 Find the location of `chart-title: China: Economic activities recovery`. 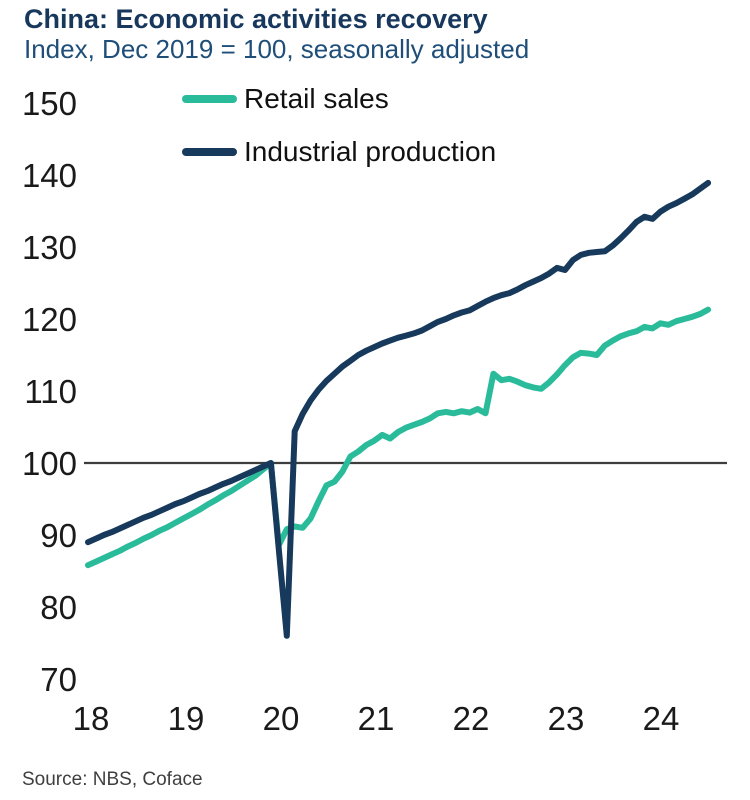

chart-title: China: Economic activities recovery is located at coordinates (256, 19).